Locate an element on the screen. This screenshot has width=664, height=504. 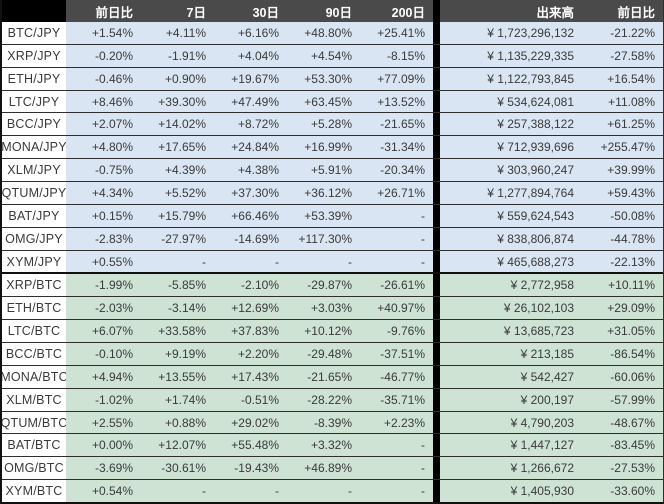
change-30d-cell: -0.51% is located at coordinates (259, 399).